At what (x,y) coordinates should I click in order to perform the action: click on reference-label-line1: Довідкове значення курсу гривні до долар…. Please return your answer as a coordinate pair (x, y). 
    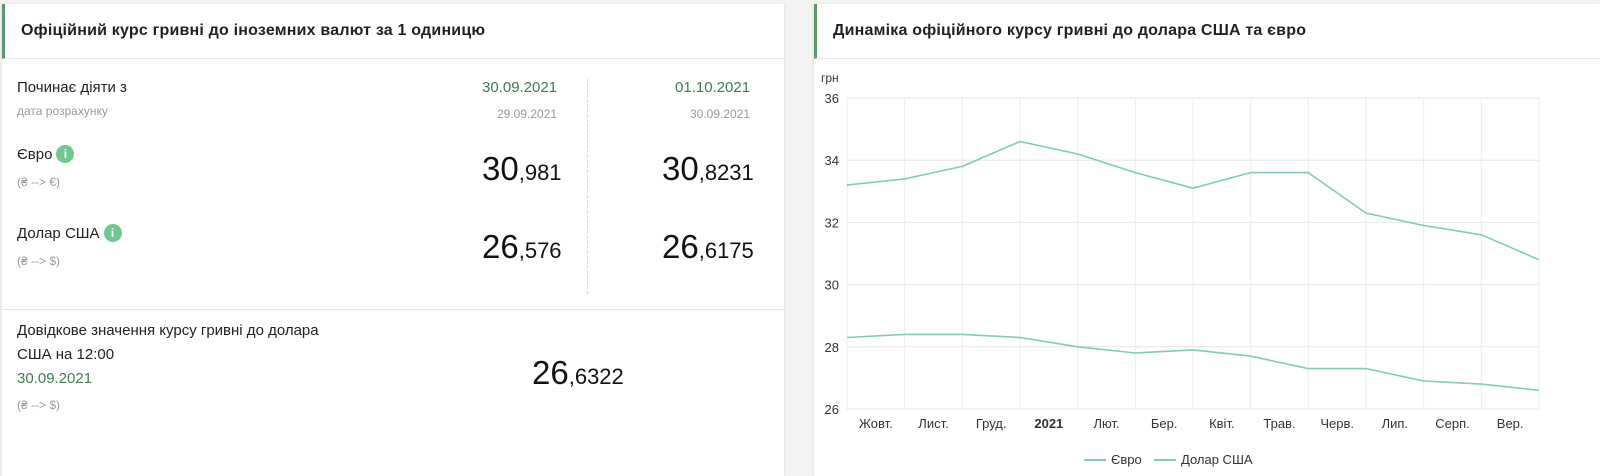
    Looking at the image, I should click on (168, 330).